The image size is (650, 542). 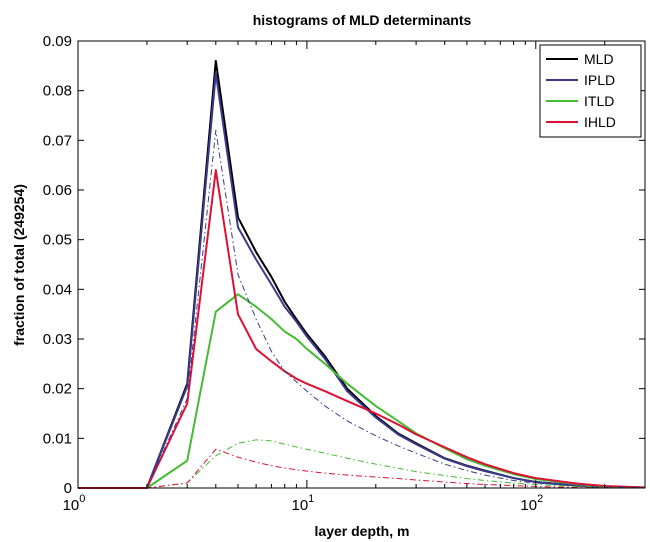 What do you see at coordinates (57, 289) in the screenshot?
I see `y-tick-label: 0.04` at bounding box center [57, 289].